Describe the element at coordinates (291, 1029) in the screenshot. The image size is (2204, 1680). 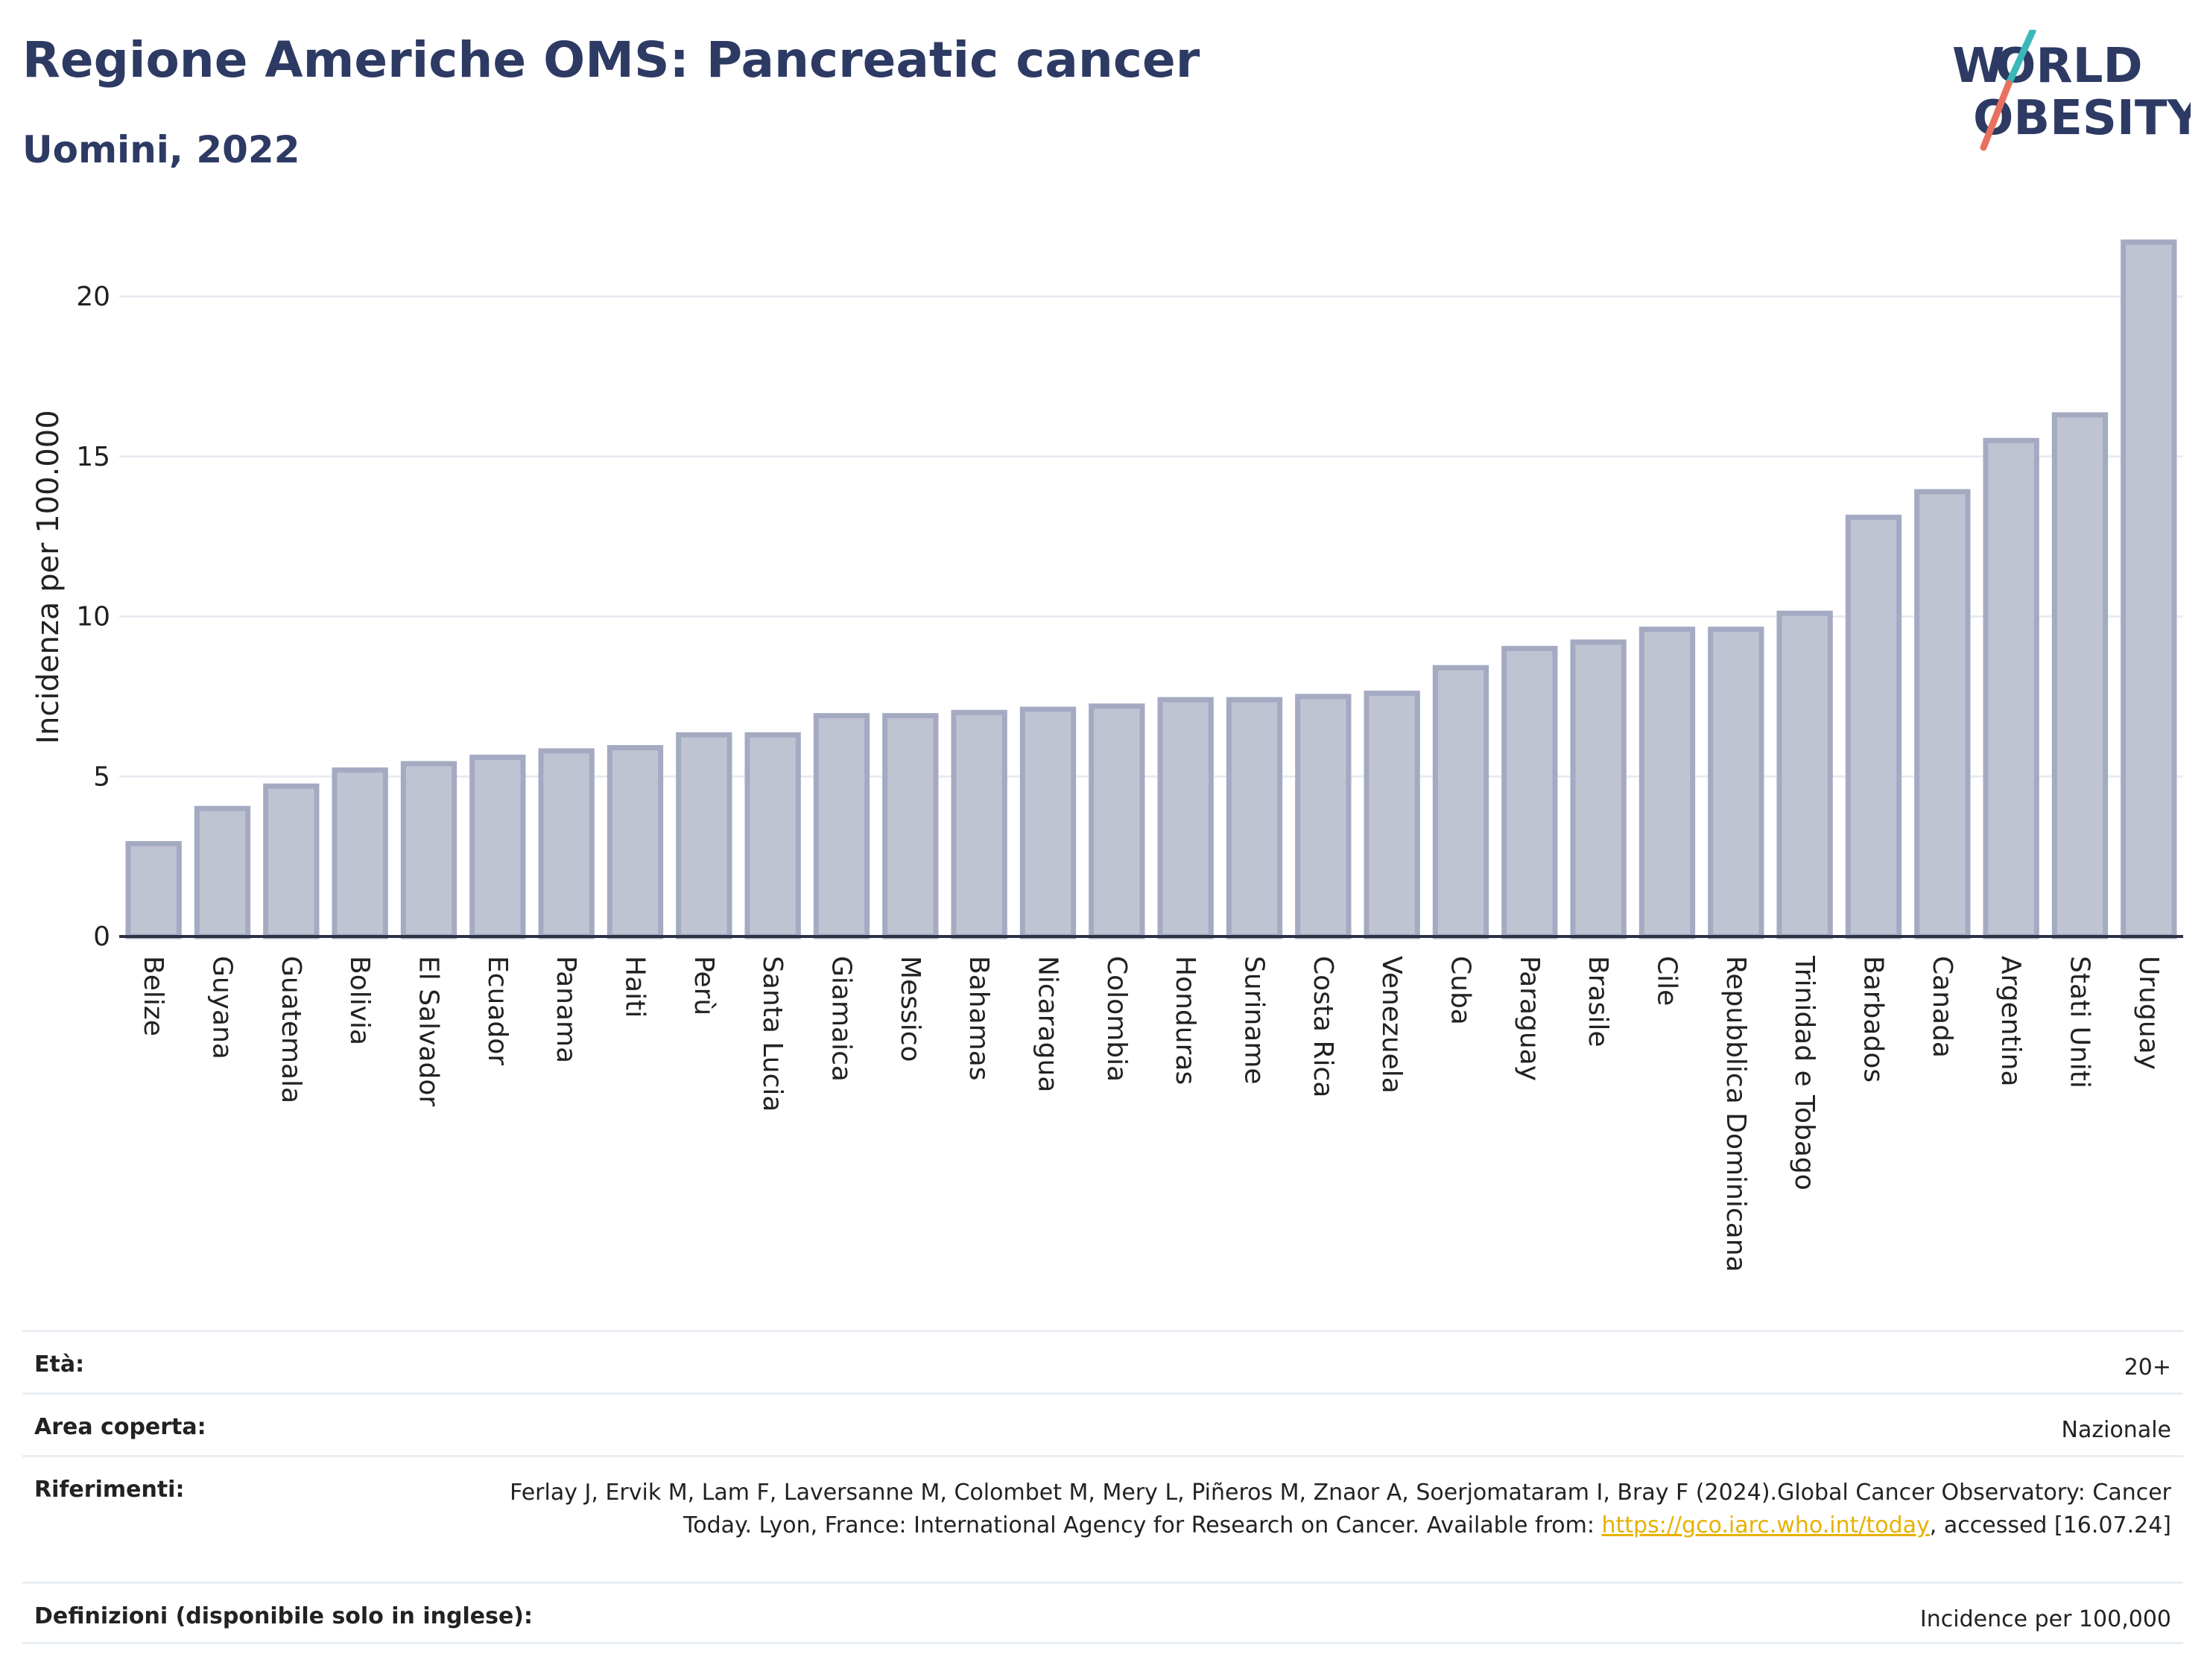
I see `x-tick-label: Guatemala` at that location.